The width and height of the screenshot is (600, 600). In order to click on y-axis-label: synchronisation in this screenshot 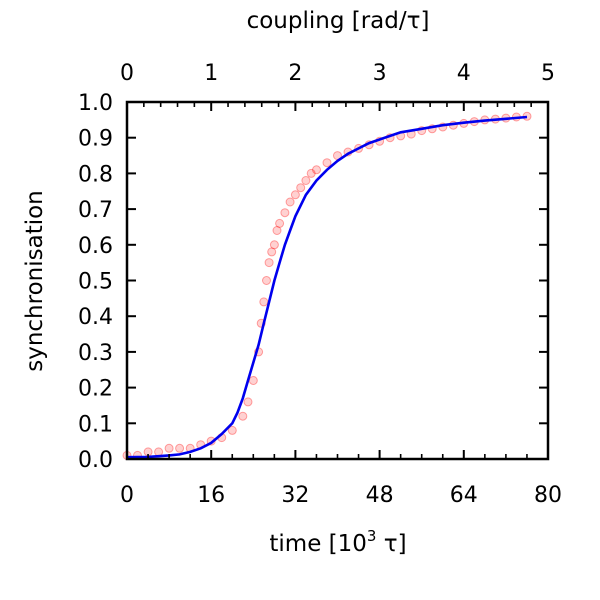, I will do `click(35, 281)`.